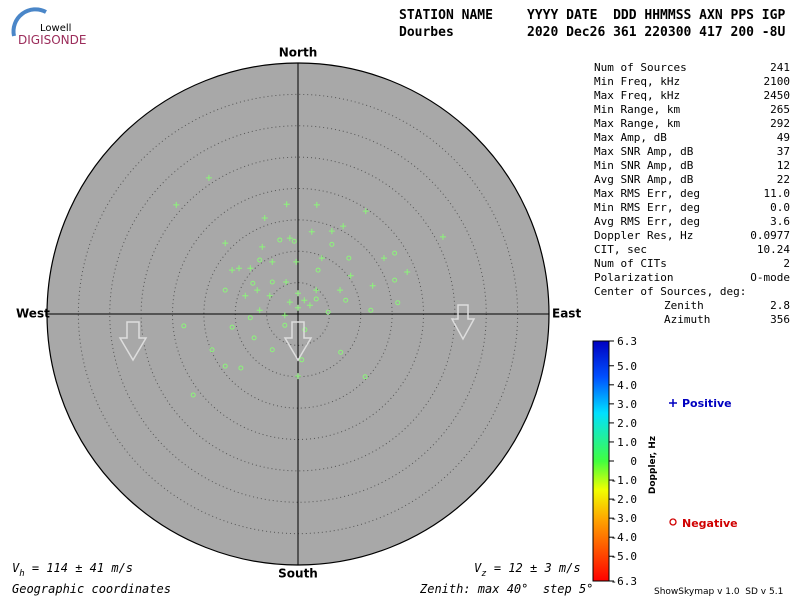 The height and width of the screenshot is (600, 800). I want to click on stat-value: 292, so click(780, 123).